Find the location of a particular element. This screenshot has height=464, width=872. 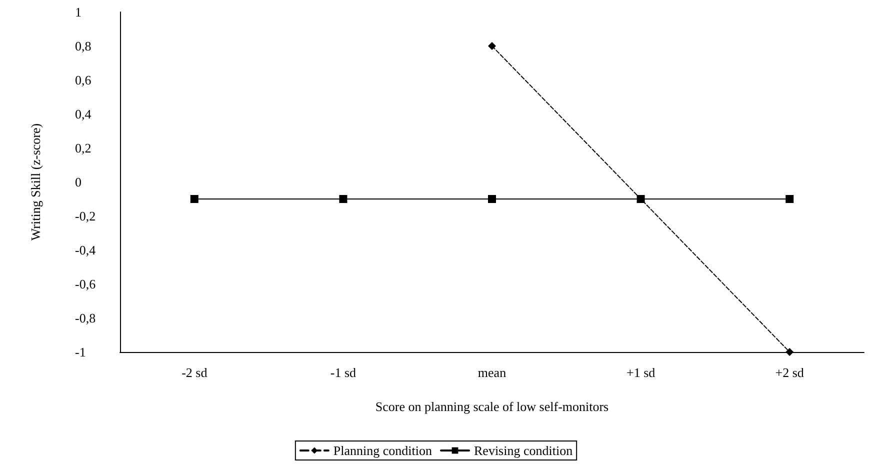

x-tick-label: +2 sd is located at coordinates (789, 372).